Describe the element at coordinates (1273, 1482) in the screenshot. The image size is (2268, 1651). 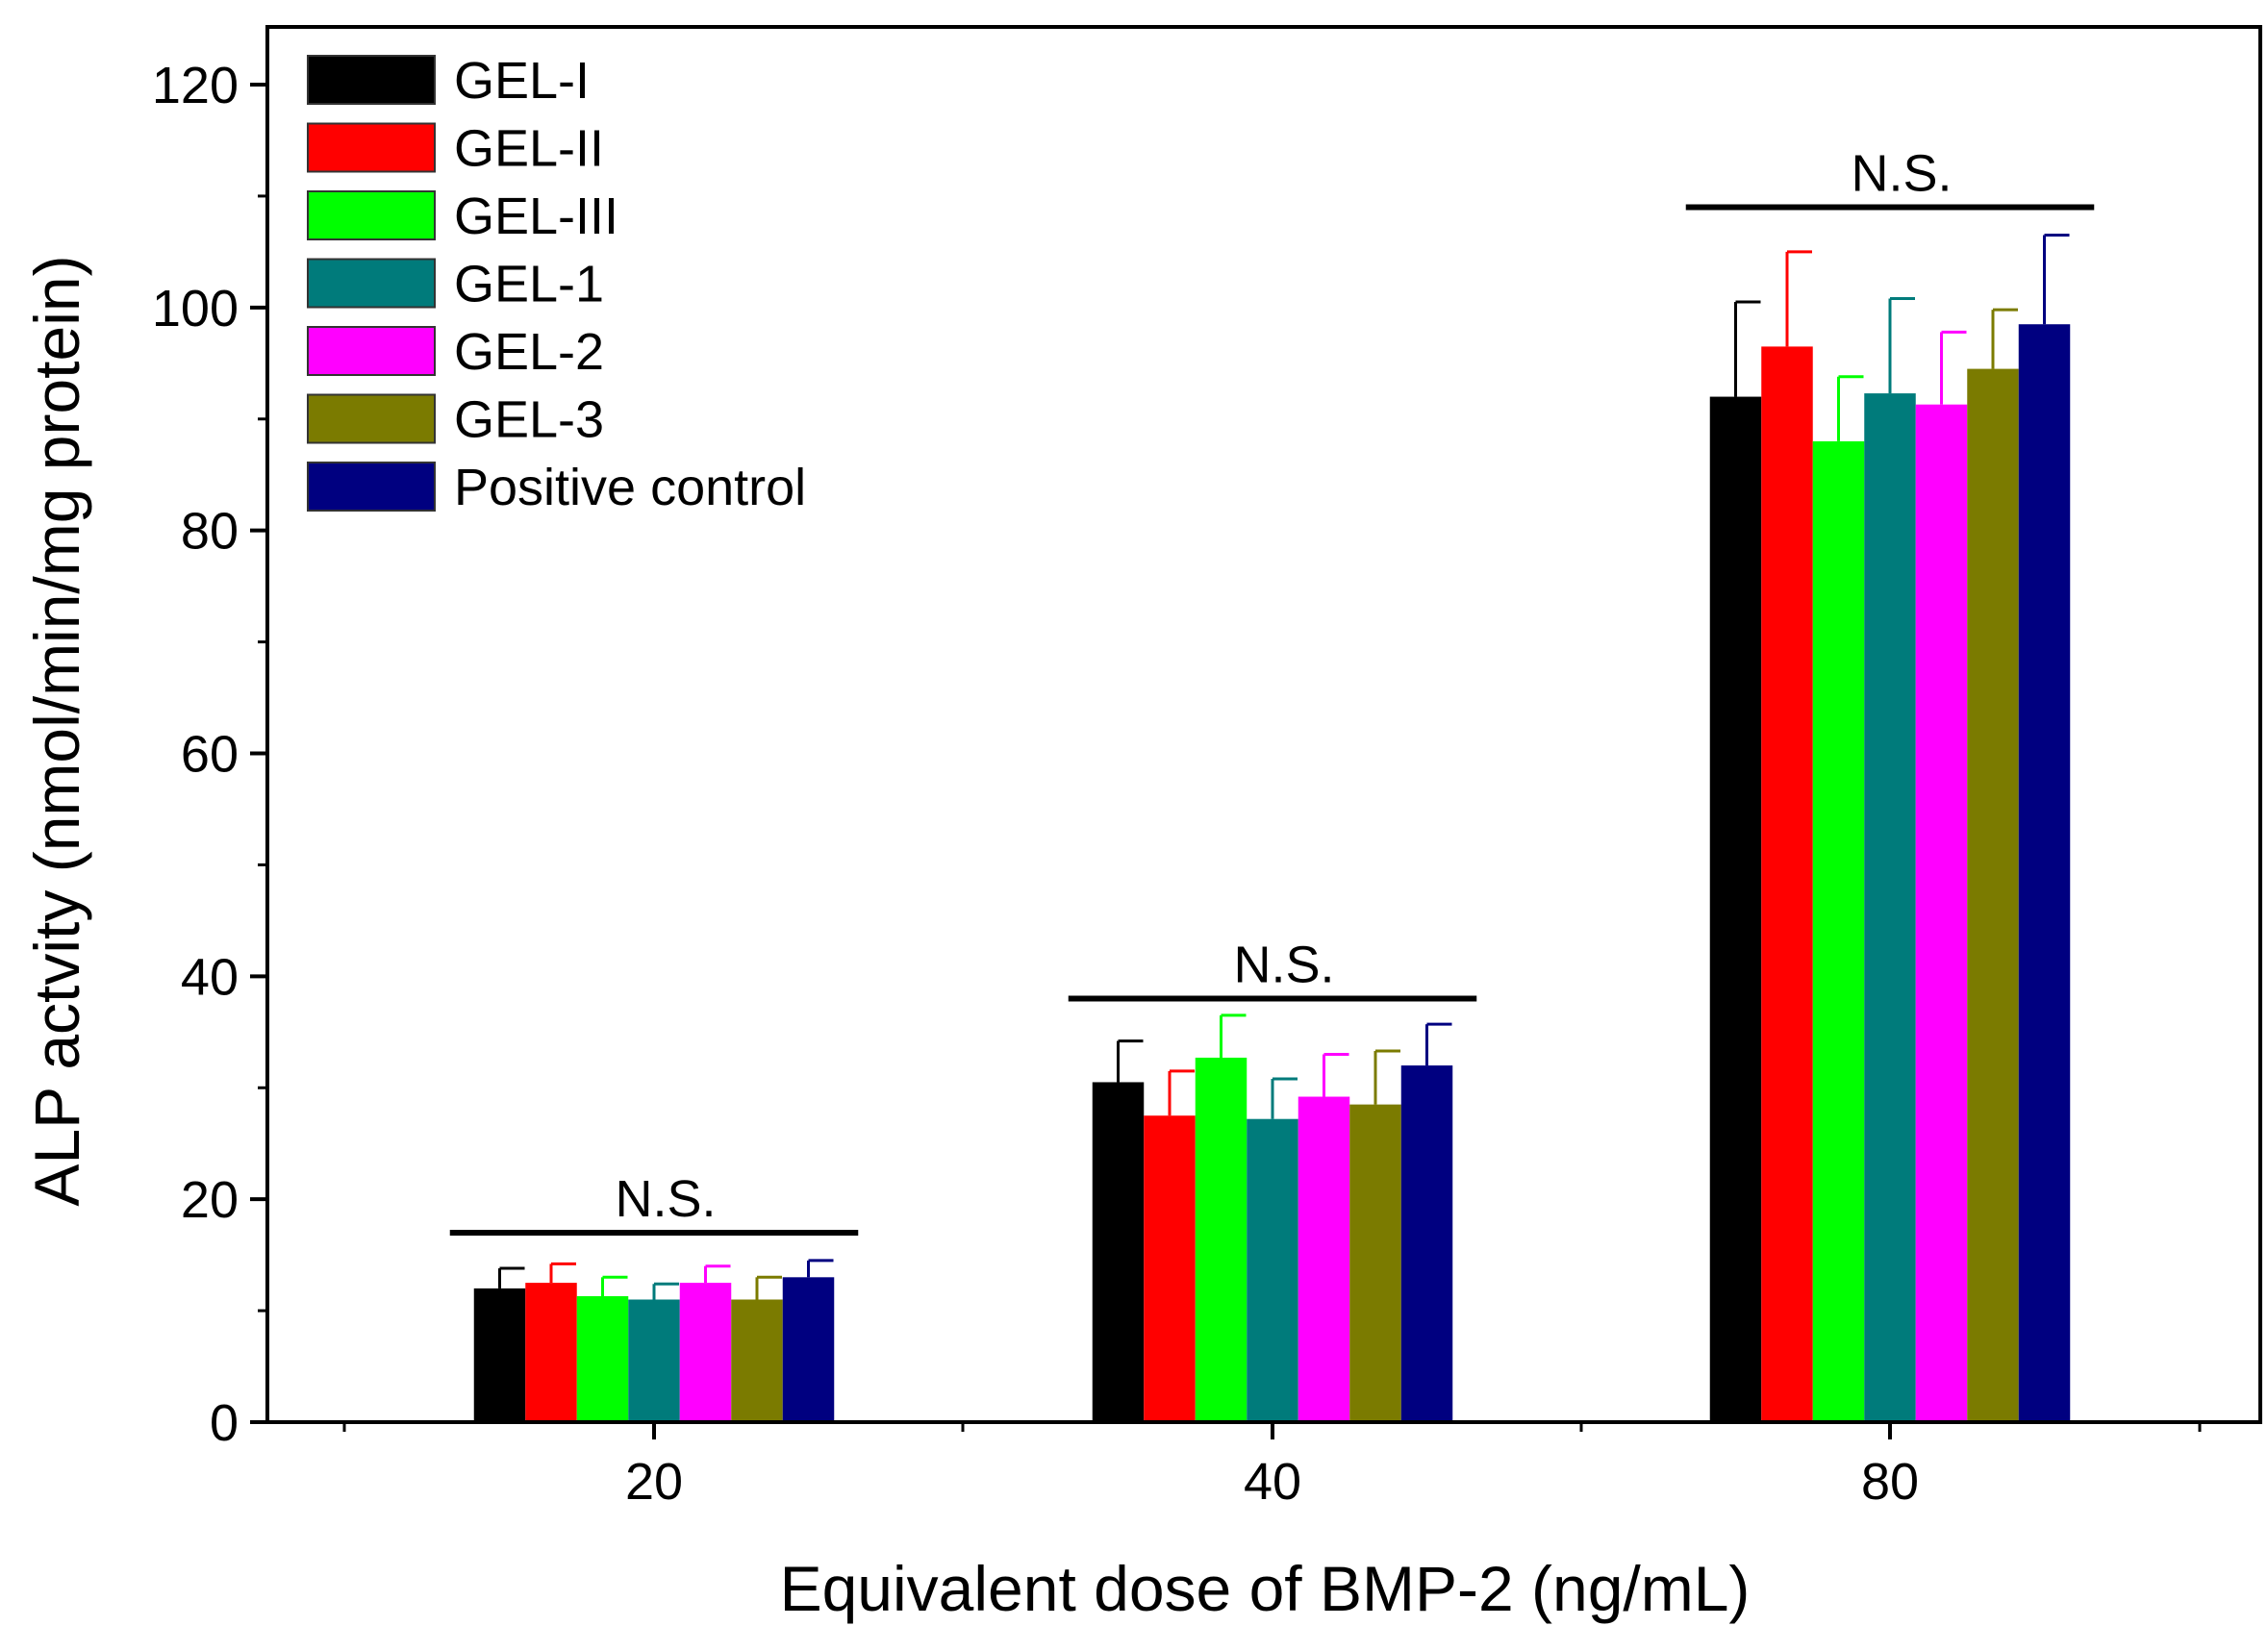
I see `x-tick-label: 40` at that location.